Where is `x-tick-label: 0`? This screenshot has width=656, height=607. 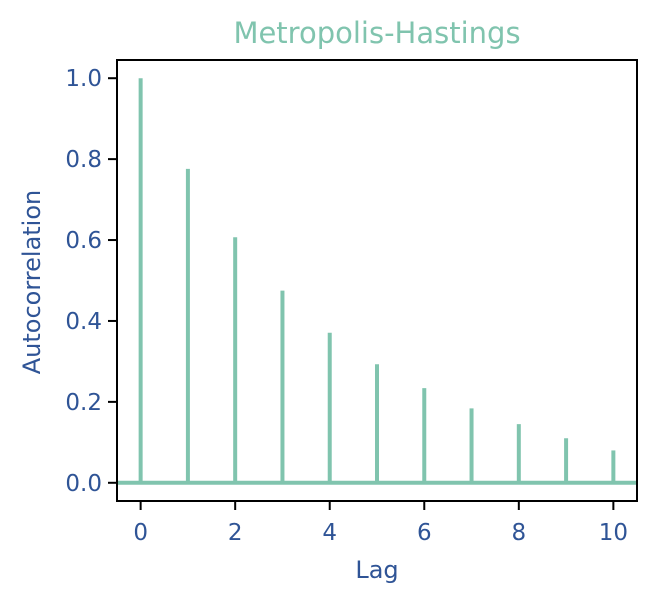
x-tick-label: 0 is located at coordinates (140, 533).